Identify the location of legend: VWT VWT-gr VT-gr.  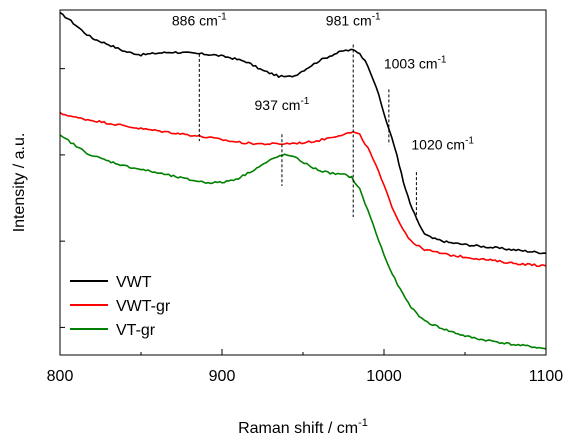
(120, 306).